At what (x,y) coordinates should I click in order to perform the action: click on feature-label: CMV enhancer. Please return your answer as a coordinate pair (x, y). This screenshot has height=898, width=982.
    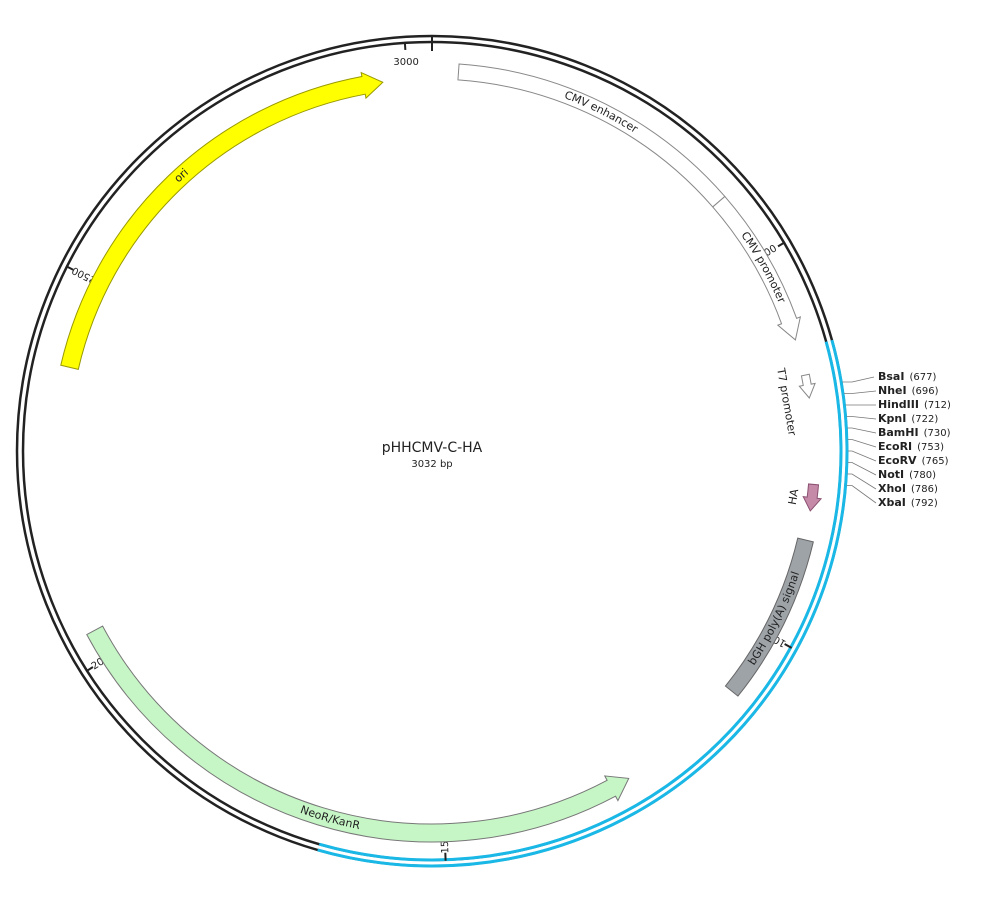
    Looking at the image, I should click on (602, 112).